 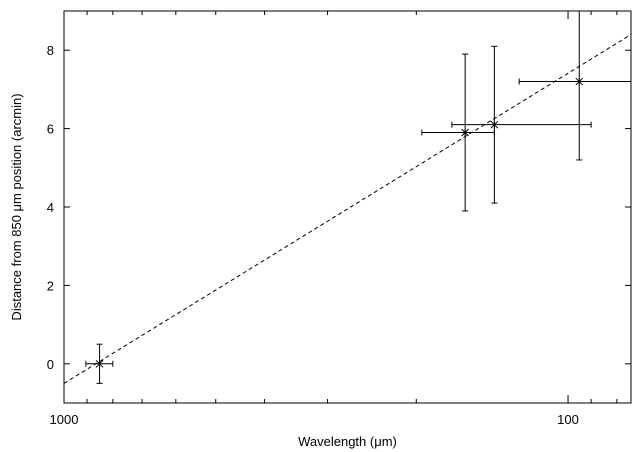 What do you see at coordinates (64, 419) in the screenshot?
I see `x-tick-label: 1000` at bounding box center [64, 419].